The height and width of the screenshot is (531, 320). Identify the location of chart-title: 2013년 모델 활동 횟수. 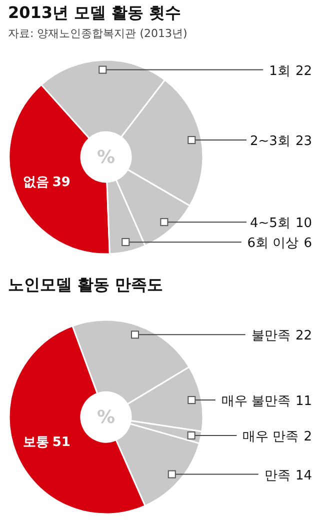
(95, 12).